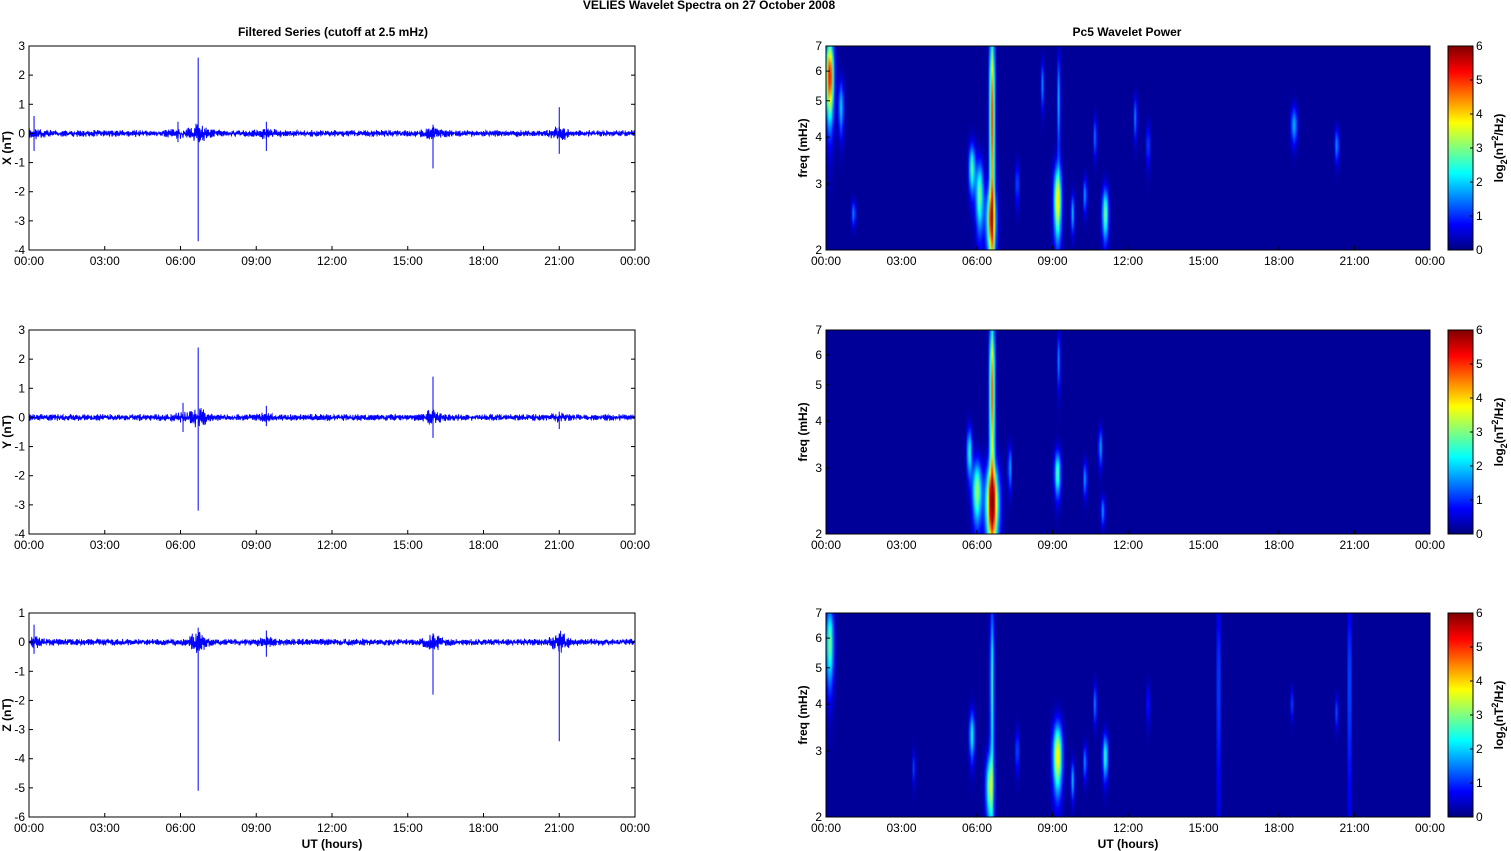 This screenshot has width=1511, height=851. I want to click on series-ytick-label: 3, so click(21, 330).